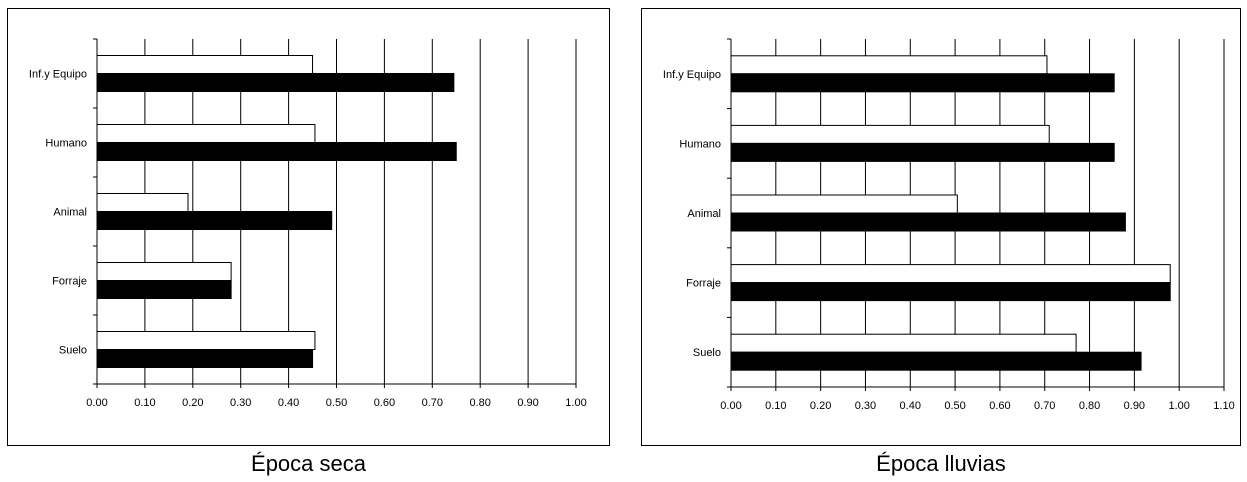  Describe the element at coordinates (1223, 406) in the screenshot. I see `x-tick-label: 1.10` at that location.